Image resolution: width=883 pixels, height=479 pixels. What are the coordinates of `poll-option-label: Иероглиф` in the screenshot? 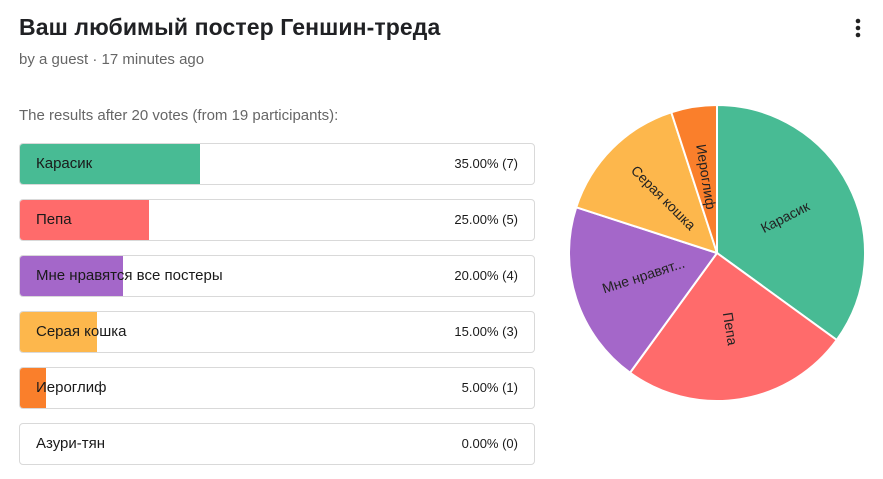 It's located at (71, 387).